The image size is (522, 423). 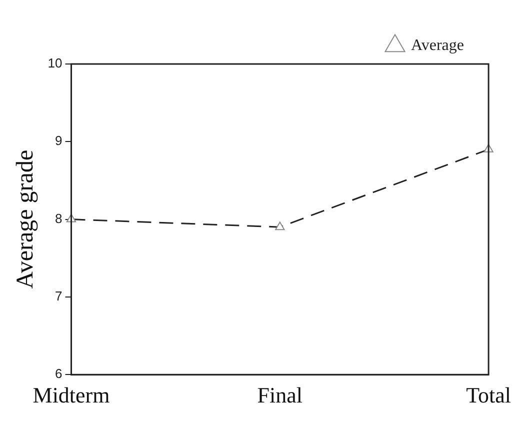 What do you see at coordinates (58, 374) in the screenshot?
I see `y-tick-label: 6` at bounding box center [58, 374].